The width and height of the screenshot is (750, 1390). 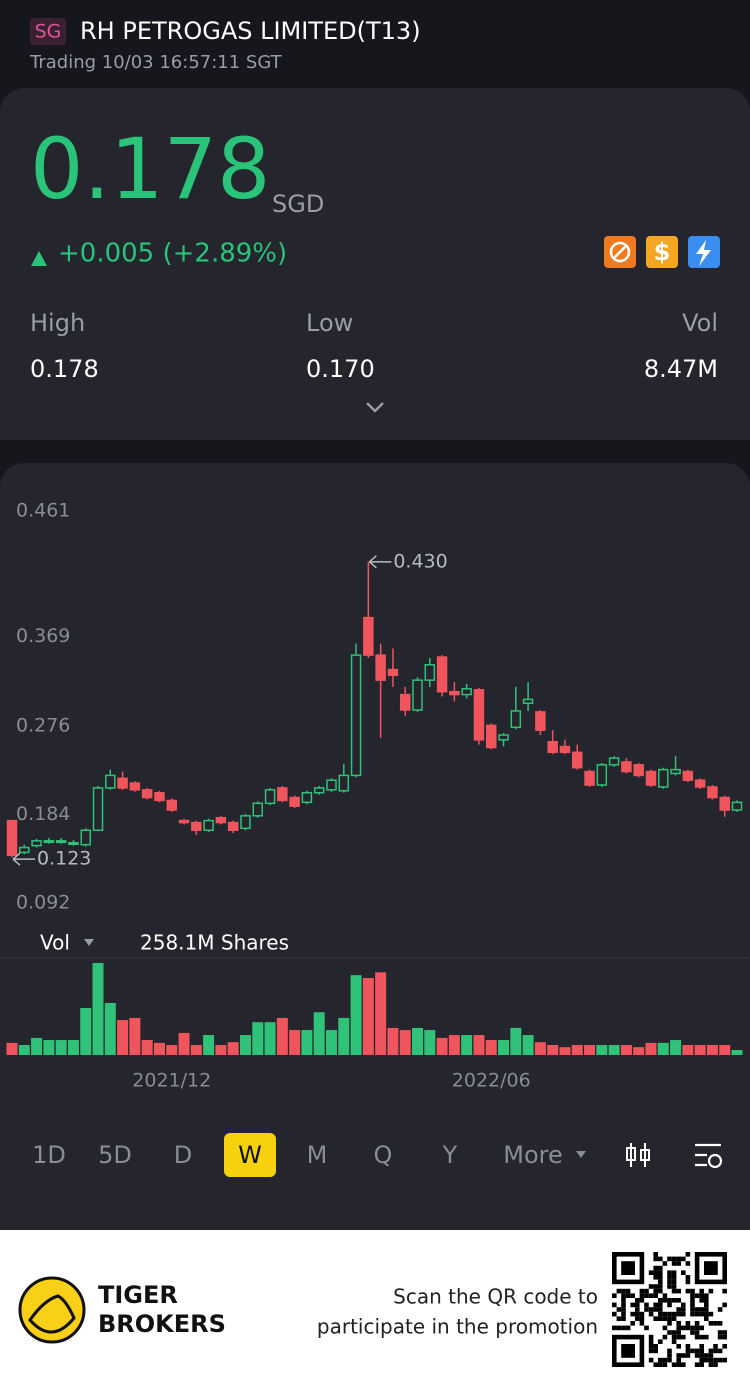 What do you see at coordinates (383, 1155) in the screenshot?
I see `tab: Q` at bounding box center [383, 1155].